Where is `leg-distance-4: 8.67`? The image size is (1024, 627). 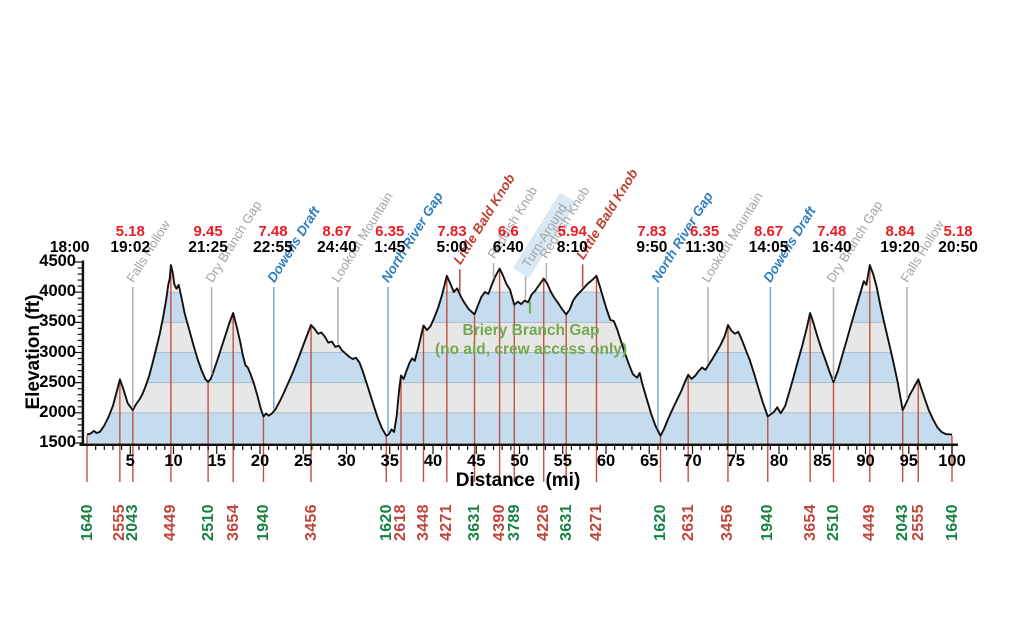 leg-distance-4: 8.67 is located at coordinates (337, 231).